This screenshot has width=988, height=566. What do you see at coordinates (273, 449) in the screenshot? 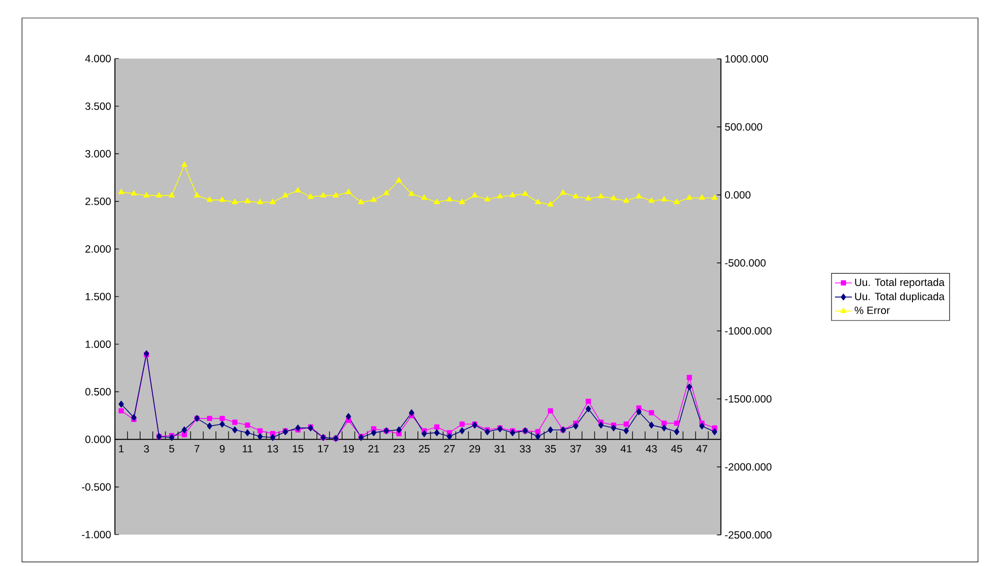
I see `x-tick-label: 13` at bounding box center [273, 449].